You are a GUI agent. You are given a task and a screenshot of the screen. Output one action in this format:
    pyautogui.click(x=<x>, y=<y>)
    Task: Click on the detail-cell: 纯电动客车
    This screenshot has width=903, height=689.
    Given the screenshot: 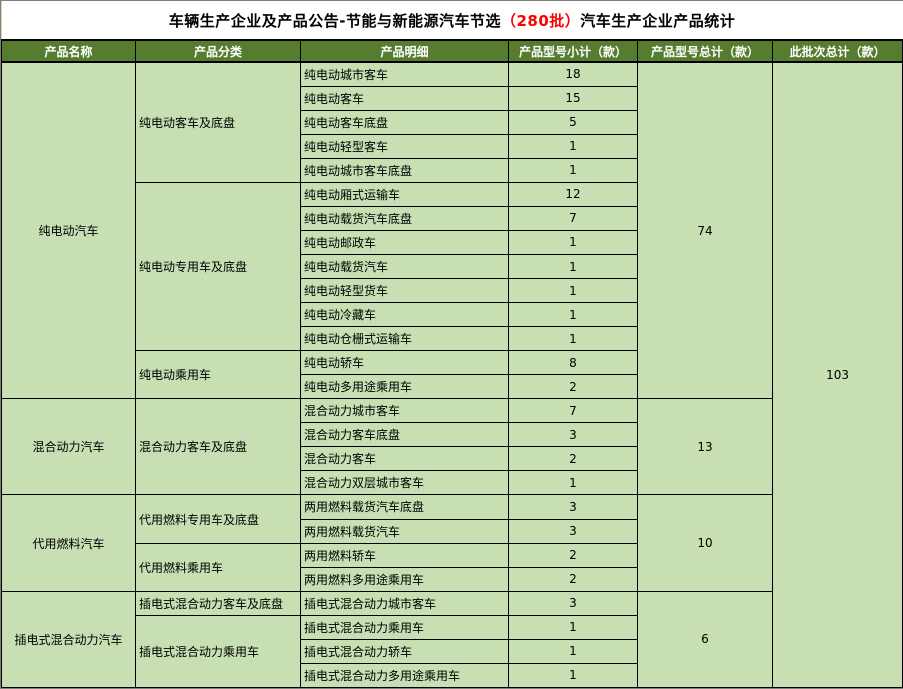 What is the action you would take?
    pyautogui.click(x=404, y=98)
    